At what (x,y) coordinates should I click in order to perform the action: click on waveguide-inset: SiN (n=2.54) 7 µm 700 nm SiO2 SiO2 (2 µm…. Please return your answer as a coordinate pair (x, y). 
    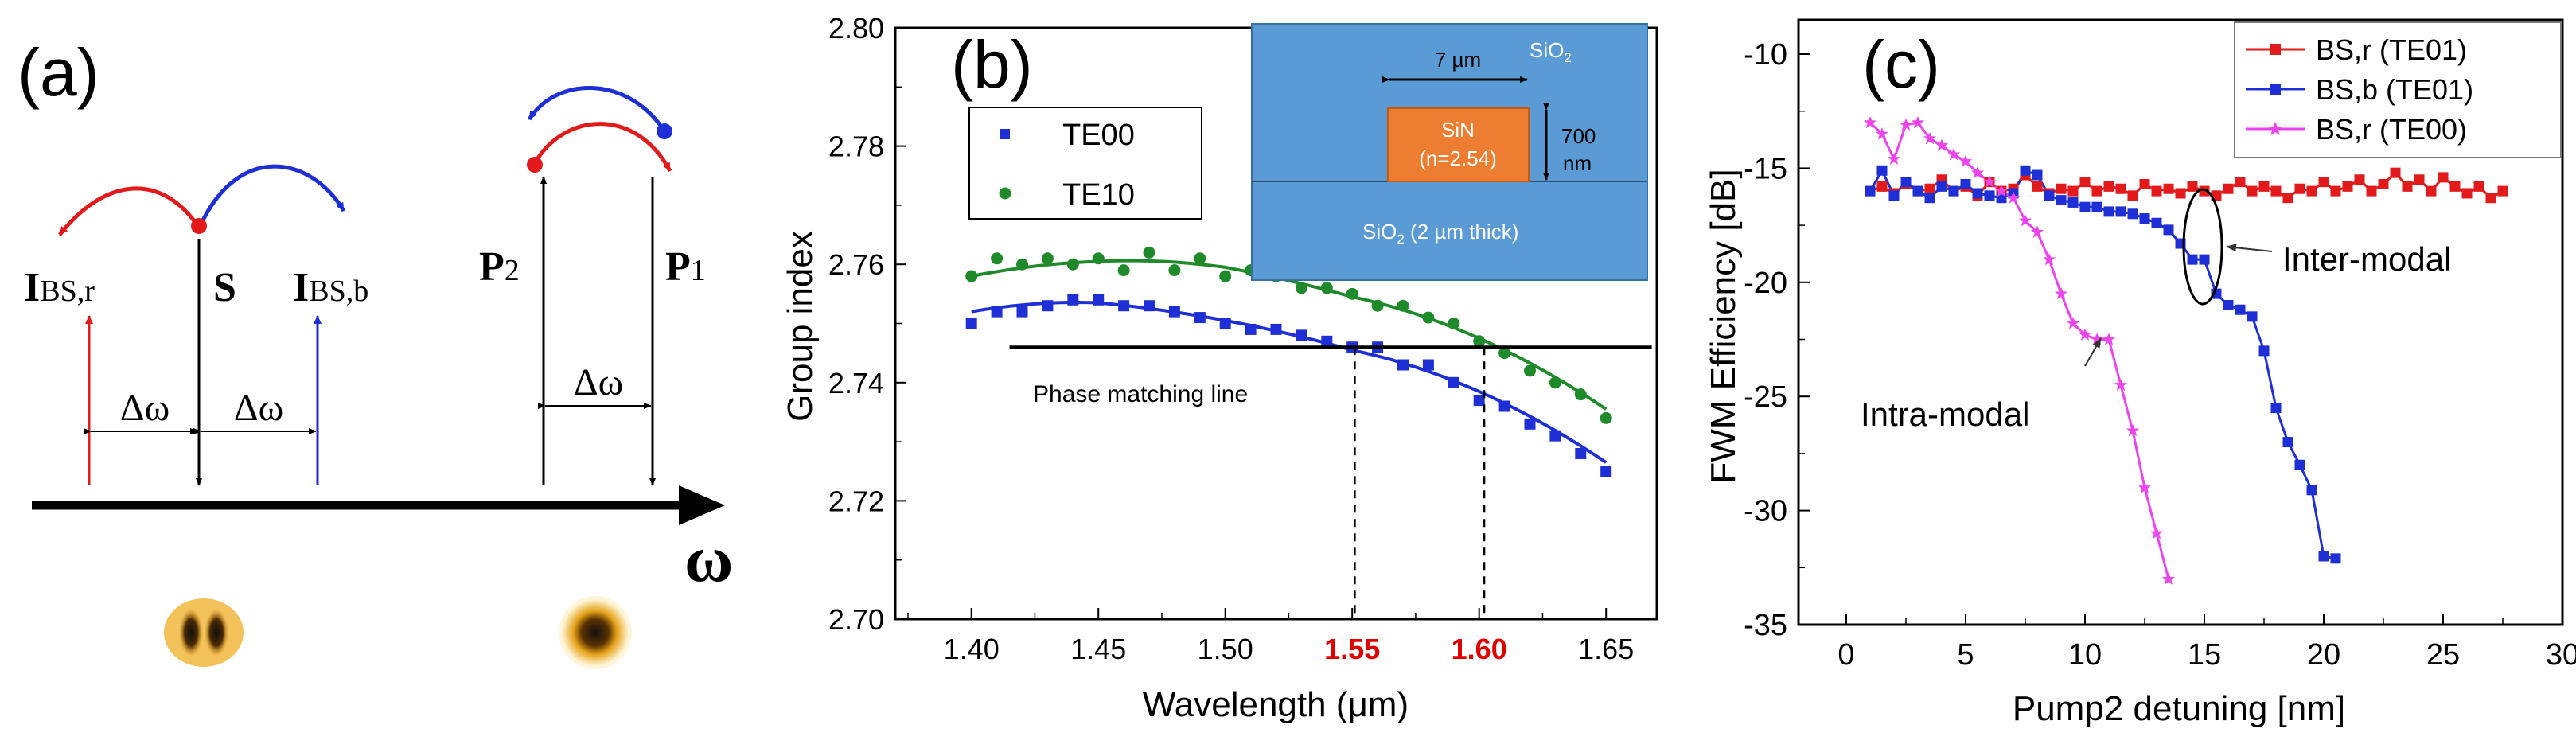
    Looking at the image, I should click on (1449, 152).